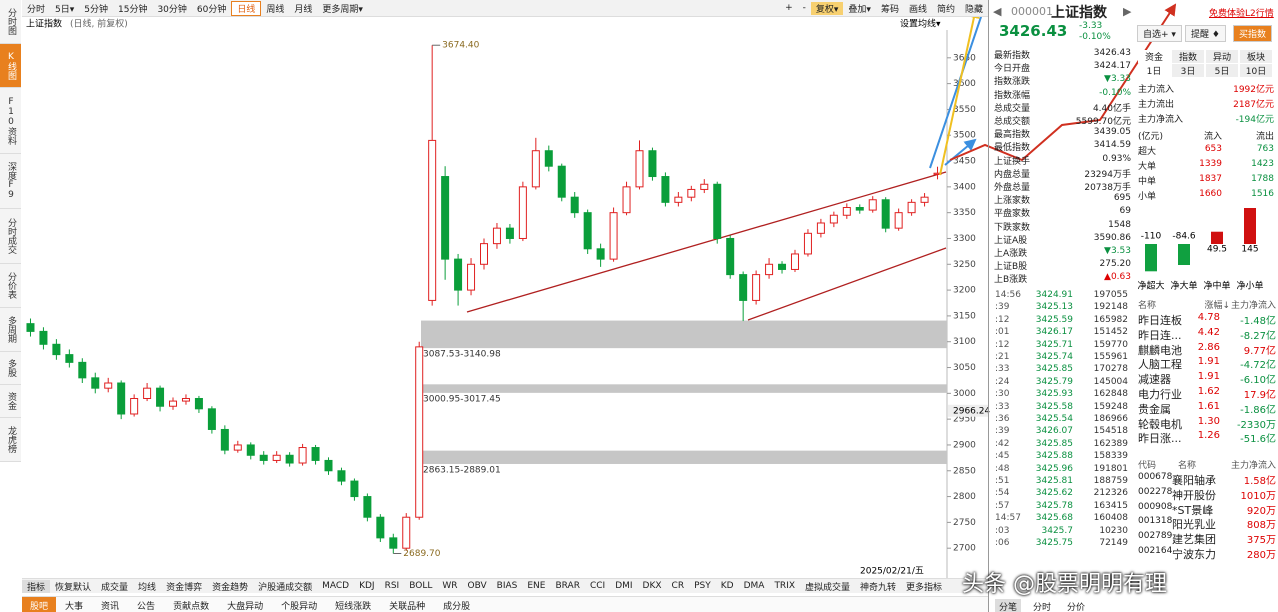  I want to click on sector-pct: 1.30, so click(1208, 421).